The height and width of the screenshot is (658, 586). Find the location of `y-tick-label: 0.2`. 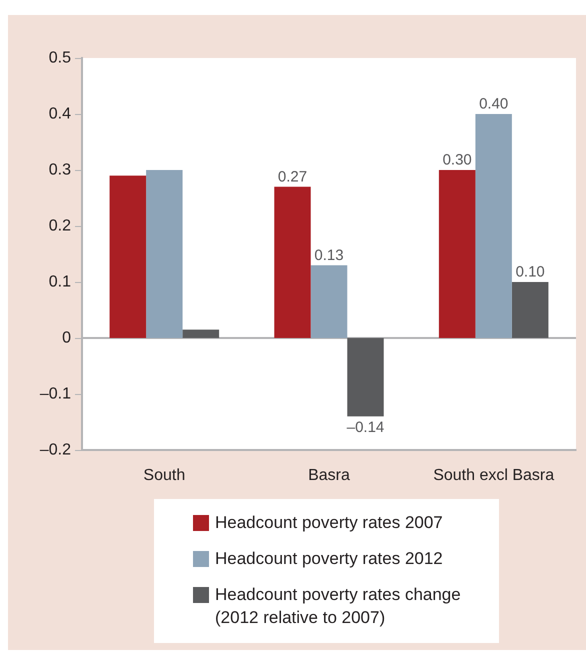

y-tick-label: 0.2 is located at coordinates (60, 225).